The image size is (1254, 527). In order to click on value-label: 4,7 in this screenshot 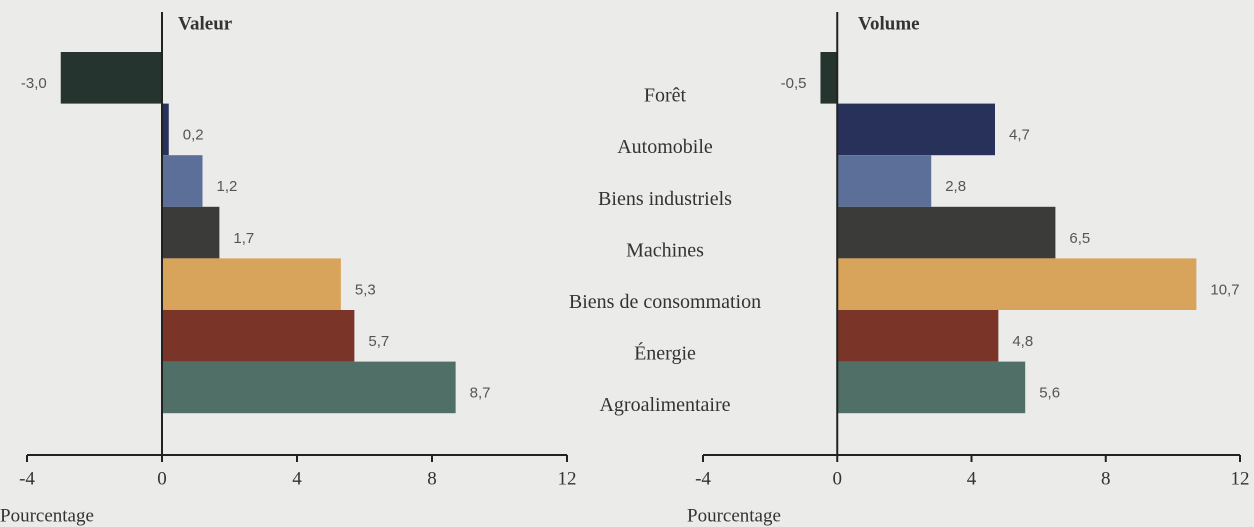, I will do `click(1019, 135)`.